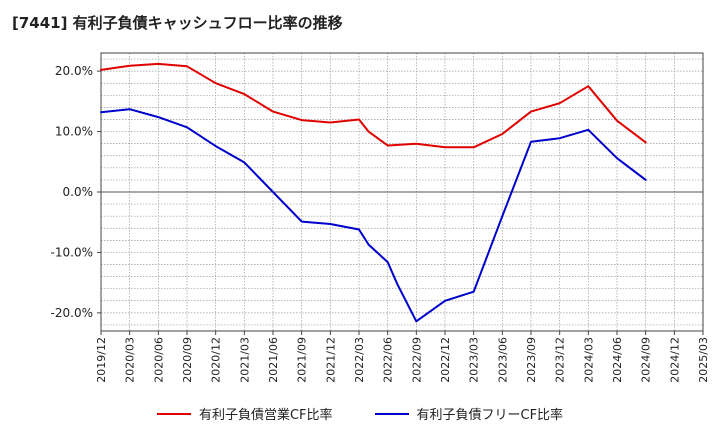 The width and height of the screenshot is (720, 440). Describe the element at coordinates (703, 360) in the screenshot. I see `x-tick-label: 2025/03` at that location.